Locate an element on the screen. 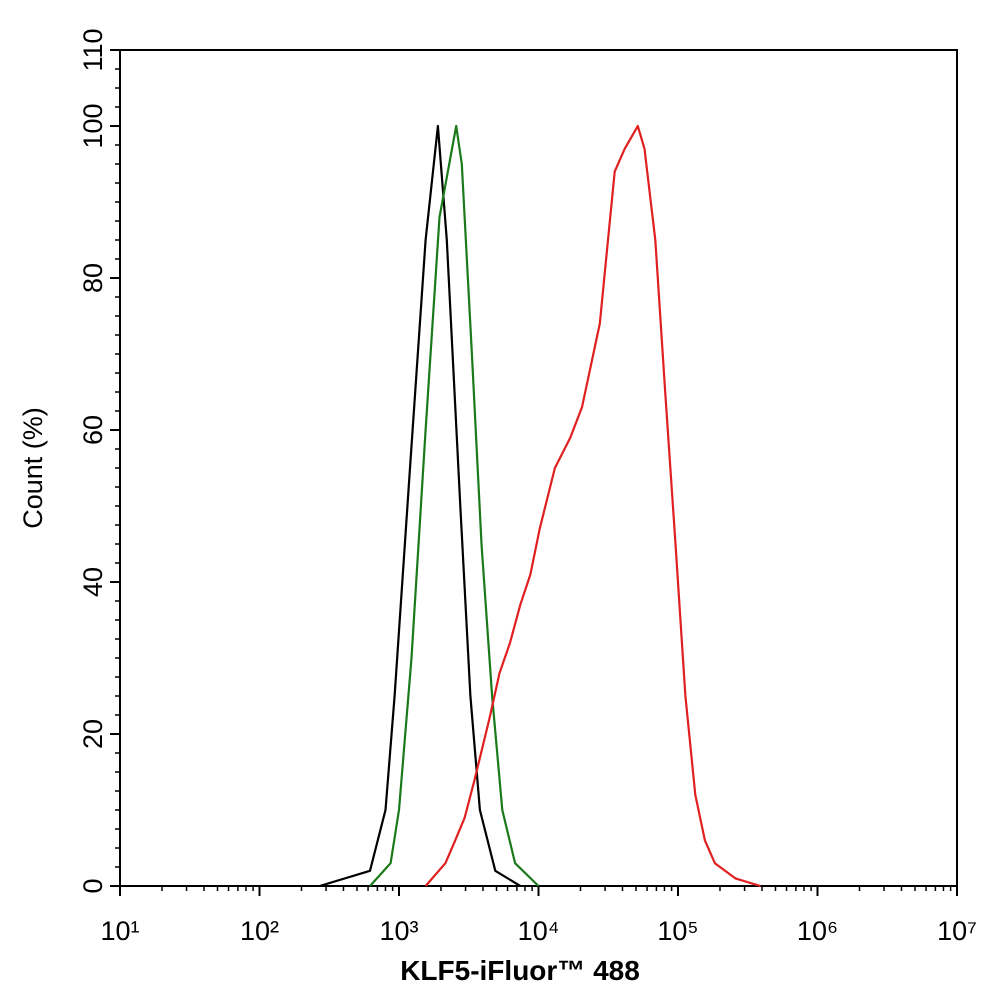 Image resolution: width=994 pixels, height=1007 pixels. x-tick-label: 10² is located at coordinates (259, 931).